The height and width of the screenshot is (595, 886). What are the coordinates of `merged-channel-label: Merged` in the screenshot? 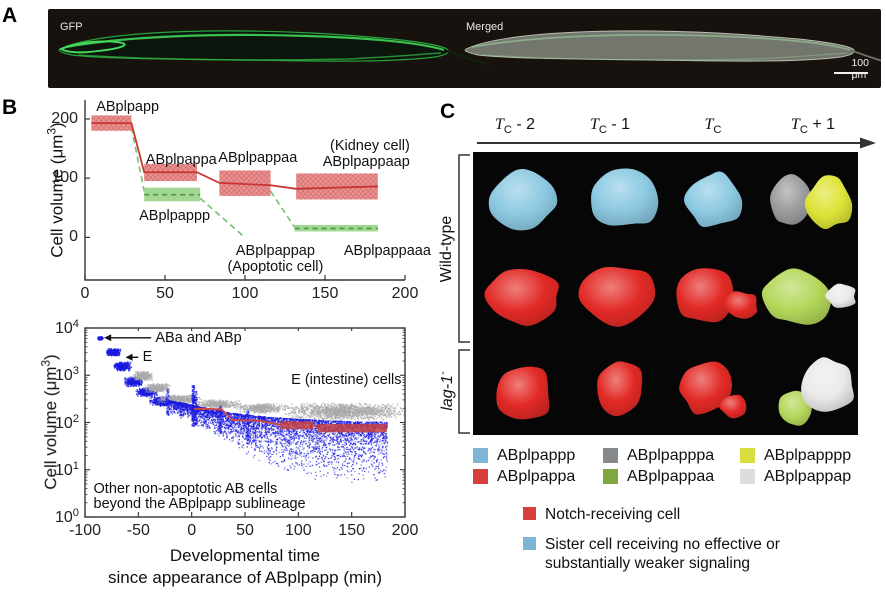 It's located at (485, 27).